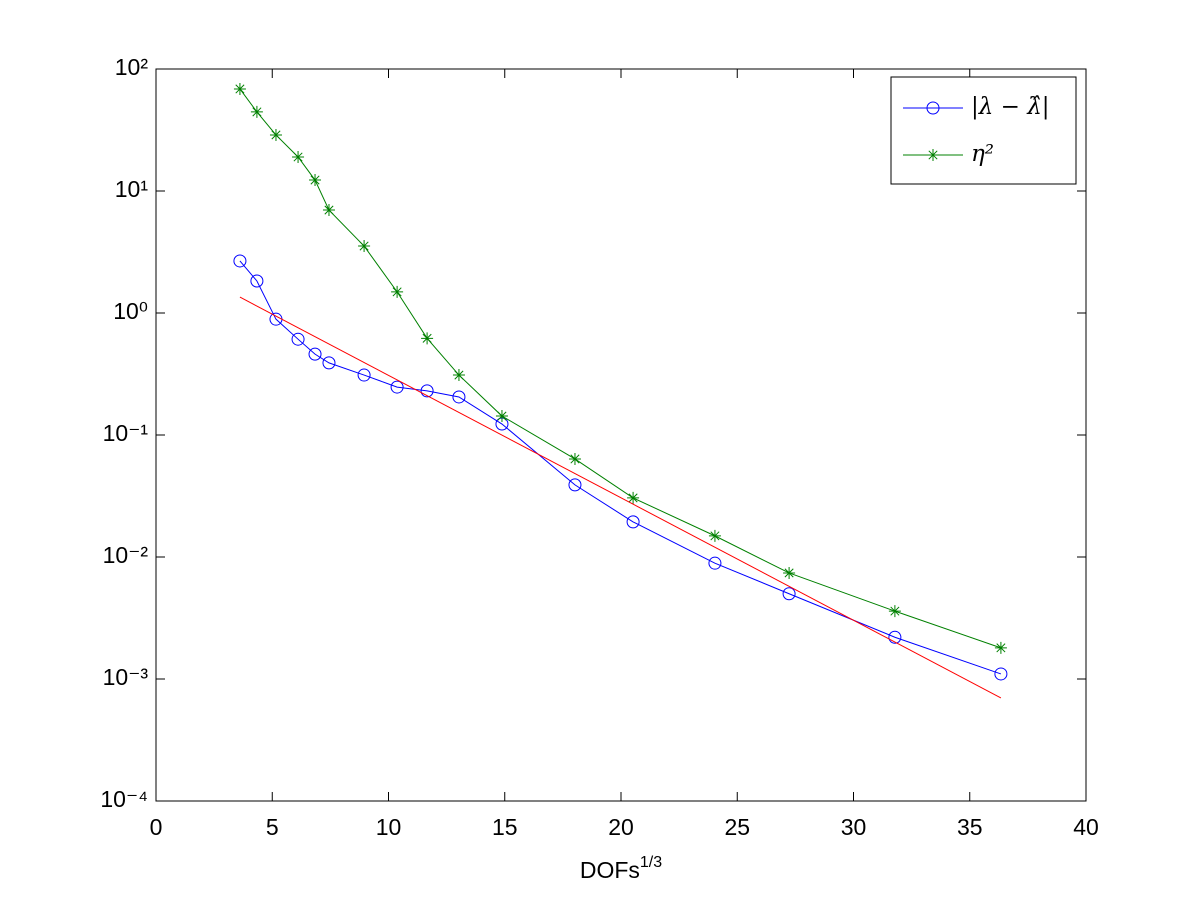 Image resolution: width=1200 pixels, height=901 pixels. I want to click on legend-label: η², so click(982, 154).